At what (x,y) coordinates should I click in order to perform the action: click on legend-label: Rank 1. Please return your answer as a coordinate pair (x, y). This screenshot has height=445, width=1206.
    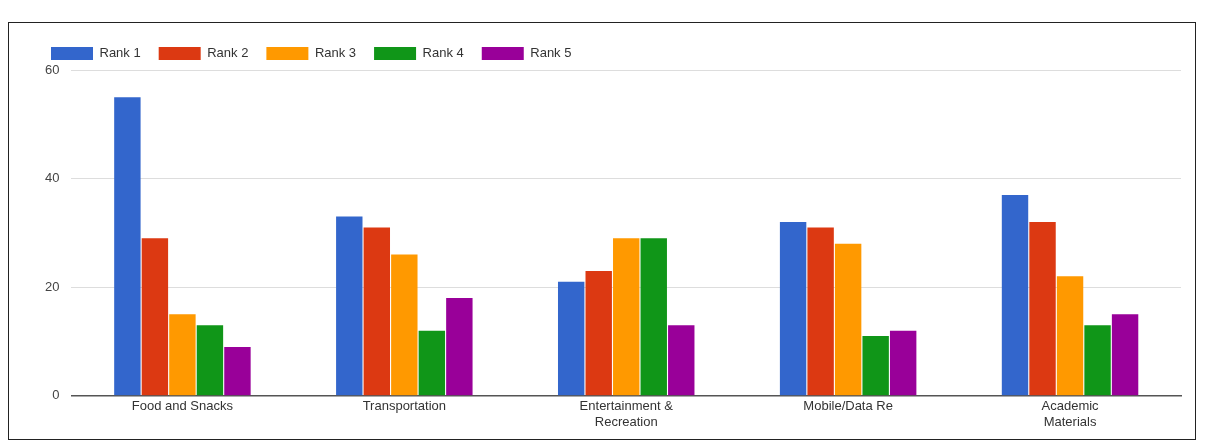
    Looking at the image, I should click on (120, 53).